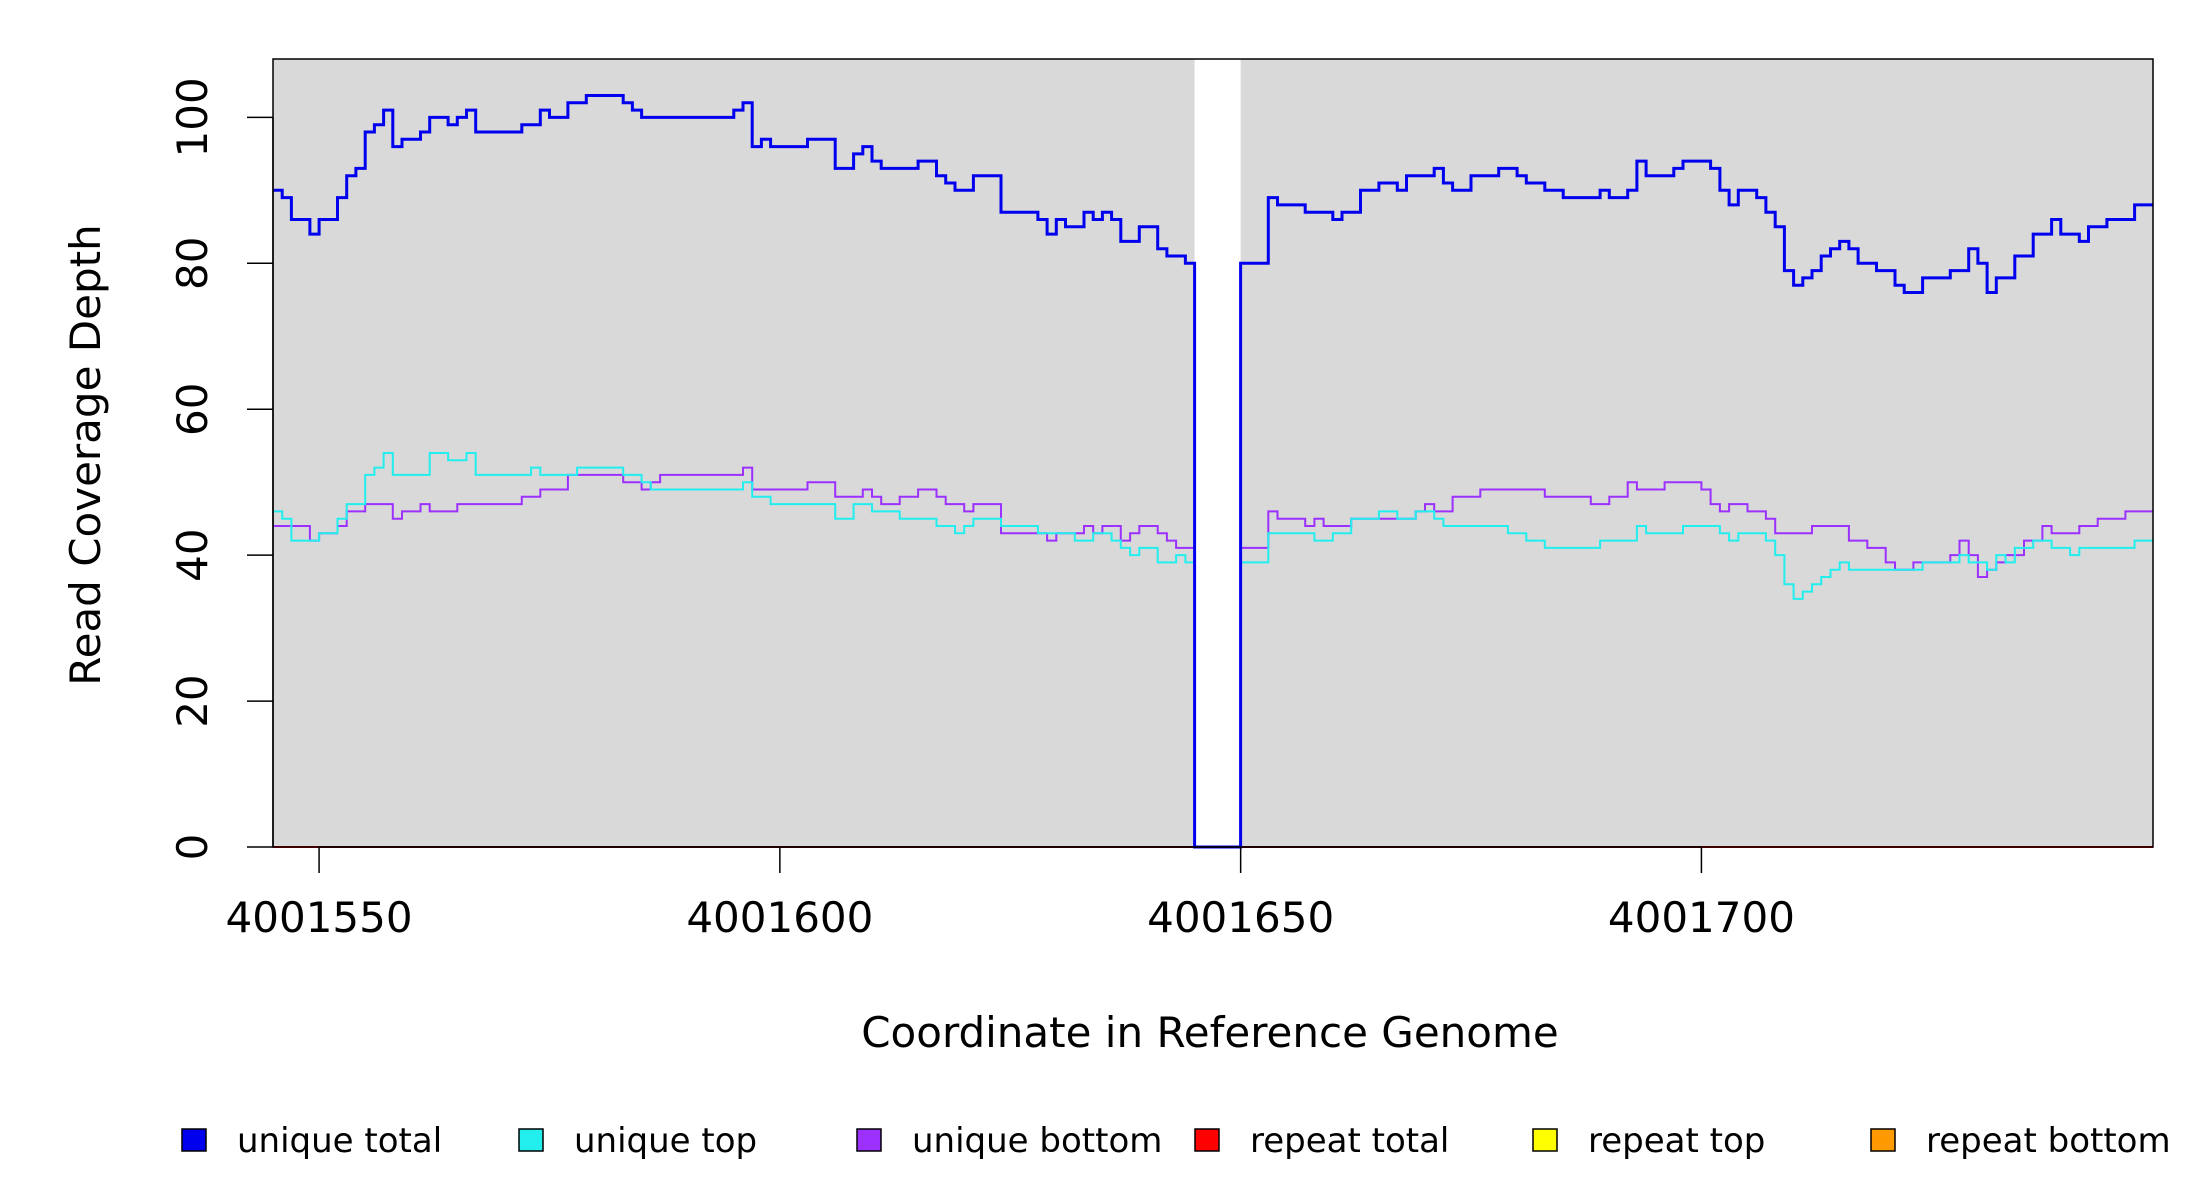  Describe the element at coordinates (1701, 917) in the screenshot. I see `x-tick-label: 4001700` at that location.